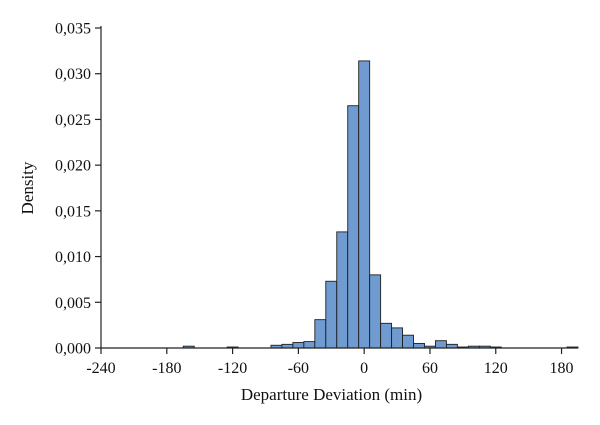  What do you see at coordinates (73, 166) in the screenshot?
I see `y-tick-label: 0,020` at bounding box center [73, 166].